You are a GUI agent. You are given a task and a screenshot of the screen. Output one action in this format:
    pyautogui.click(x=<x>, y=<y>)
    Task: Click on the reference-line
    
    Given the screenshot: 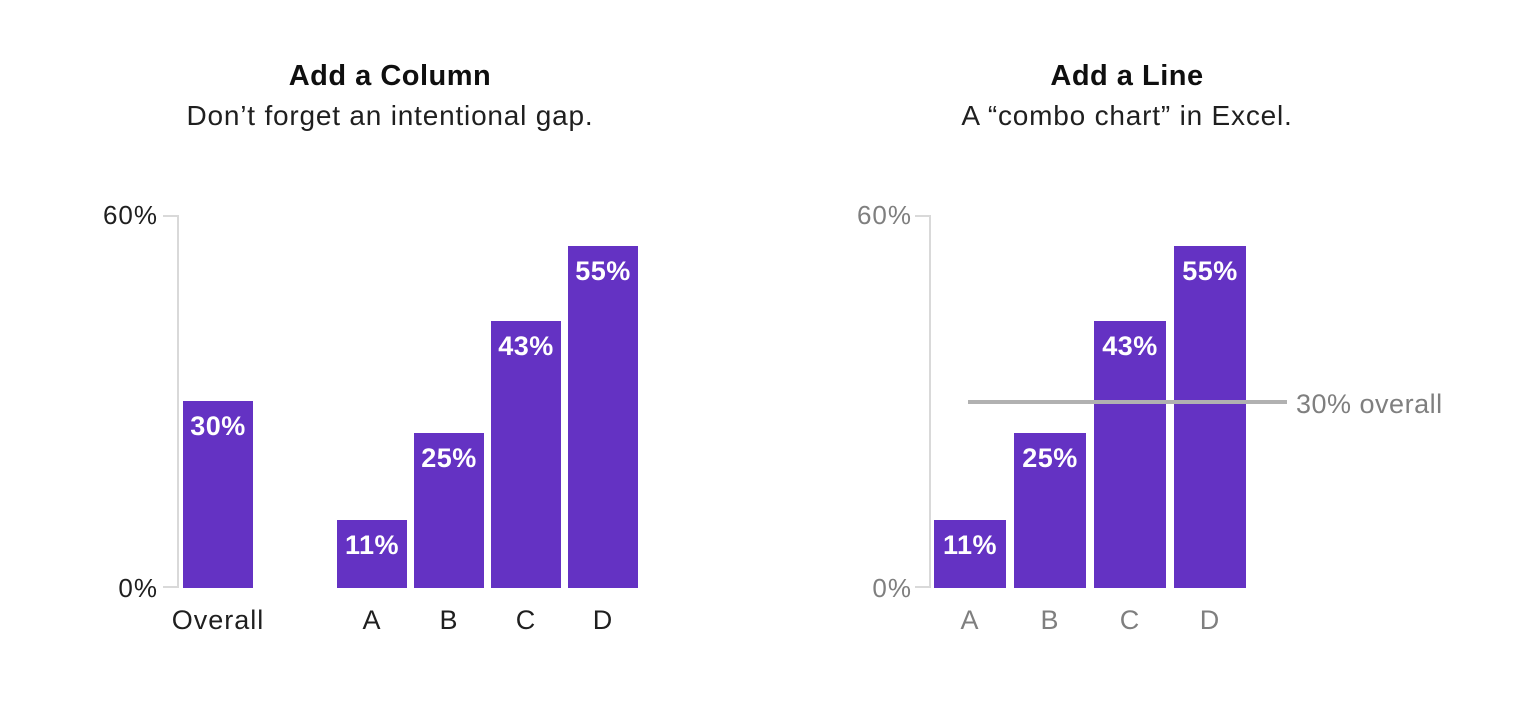 What is the action you would take?
    pyautogui.click(x=1127, y=401)
    